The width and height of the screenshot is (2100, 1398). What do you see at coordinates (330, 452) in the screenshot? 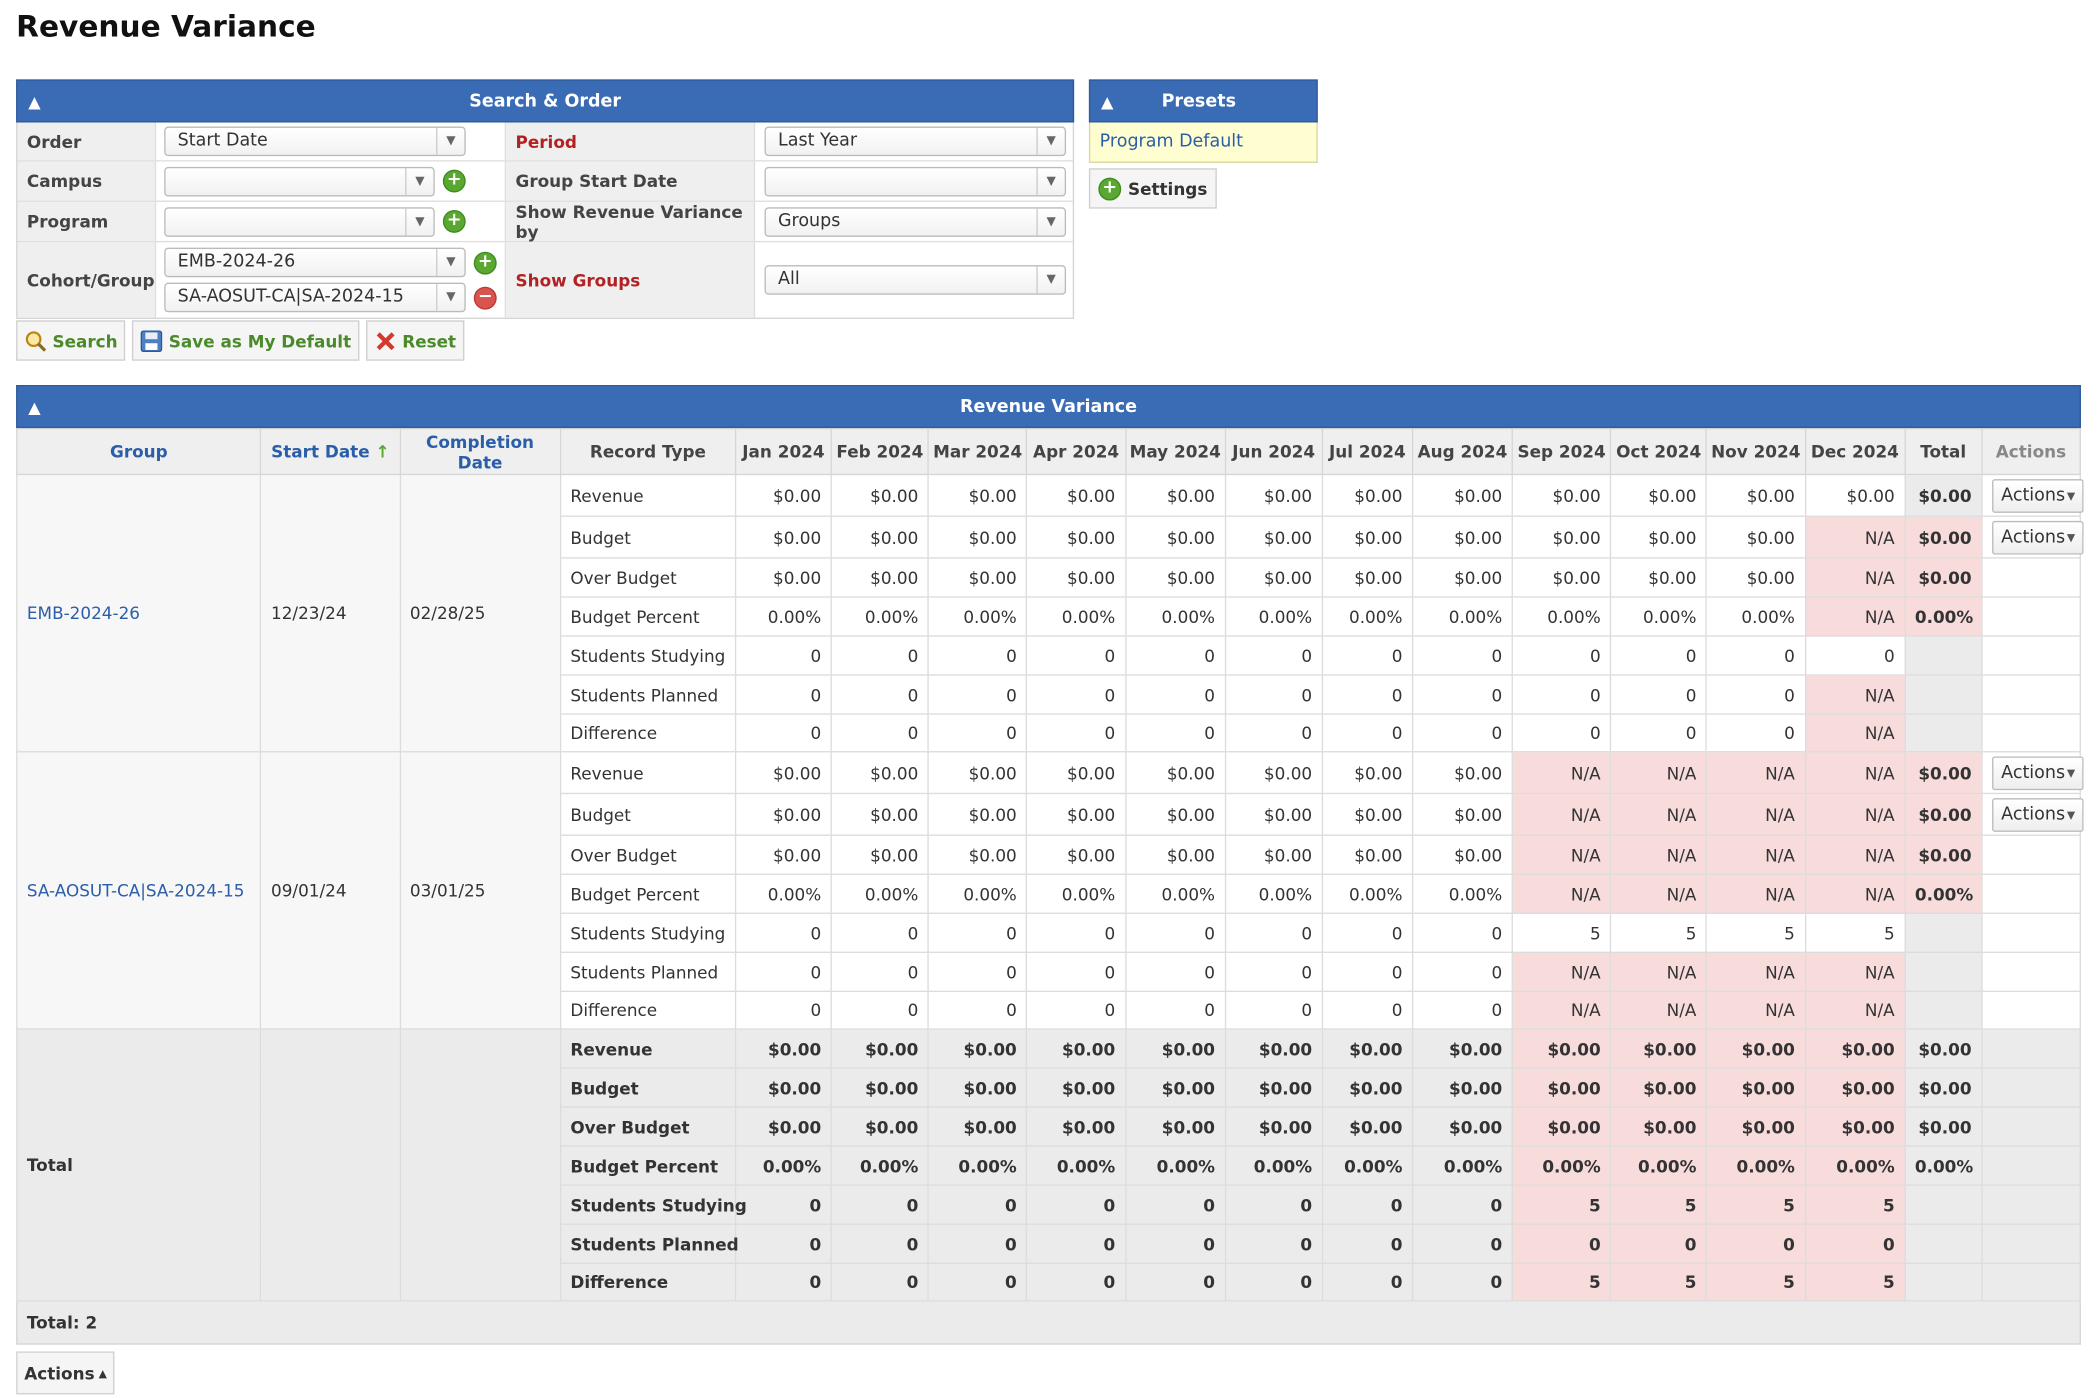
I see `column-header-start-date: Start Date ↑` at bounding box center [330, 452].